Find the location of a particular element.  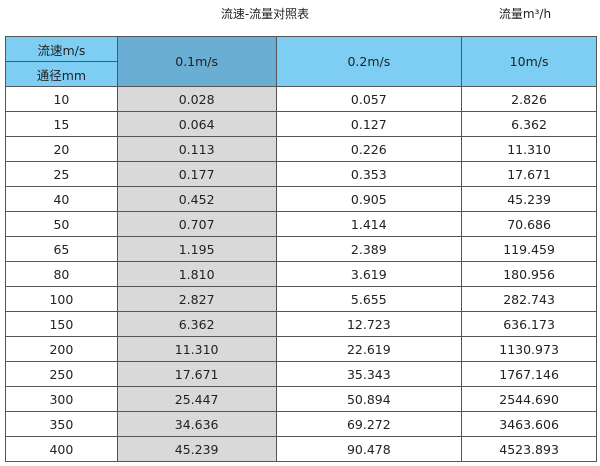

column-header: 0.1m/s is located at coordinates (196, 61).